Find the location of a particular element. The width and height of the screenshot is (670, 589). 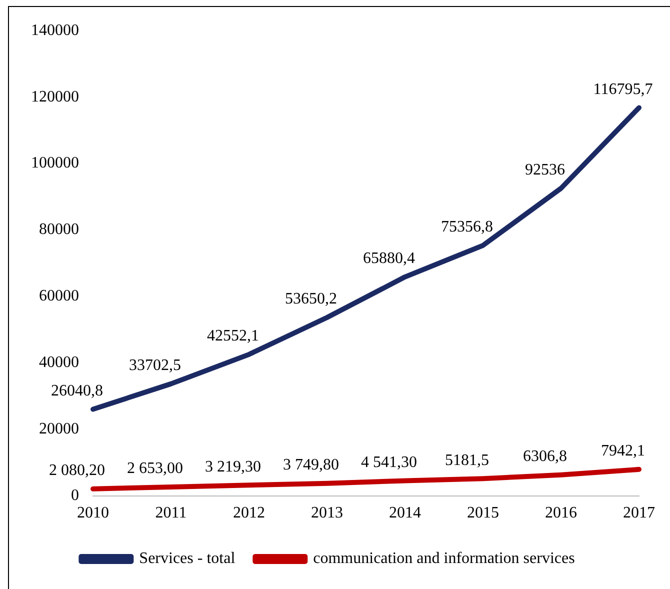

data-label: 2 653,00 is located at coordinates (155, 469).